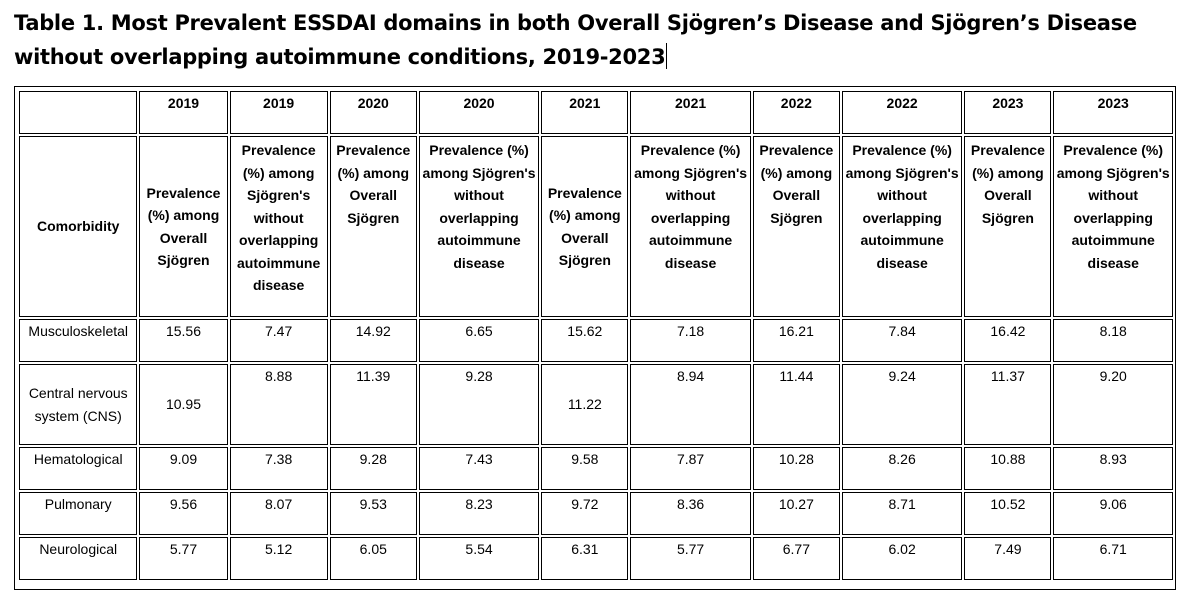 This screenshot has height=602, width=1186. I want to click on row-label: Central nervous system (CNS), so click(78, 404).